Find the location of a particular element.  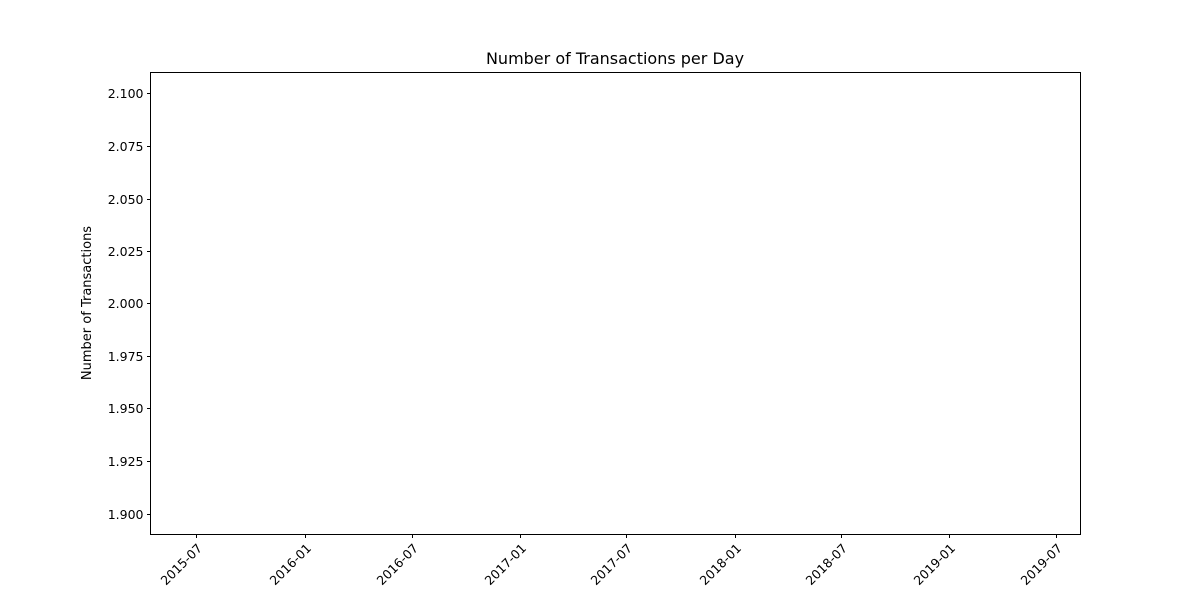

chart-title: Number of Transactions per Day is located at coordinates (615, 58).